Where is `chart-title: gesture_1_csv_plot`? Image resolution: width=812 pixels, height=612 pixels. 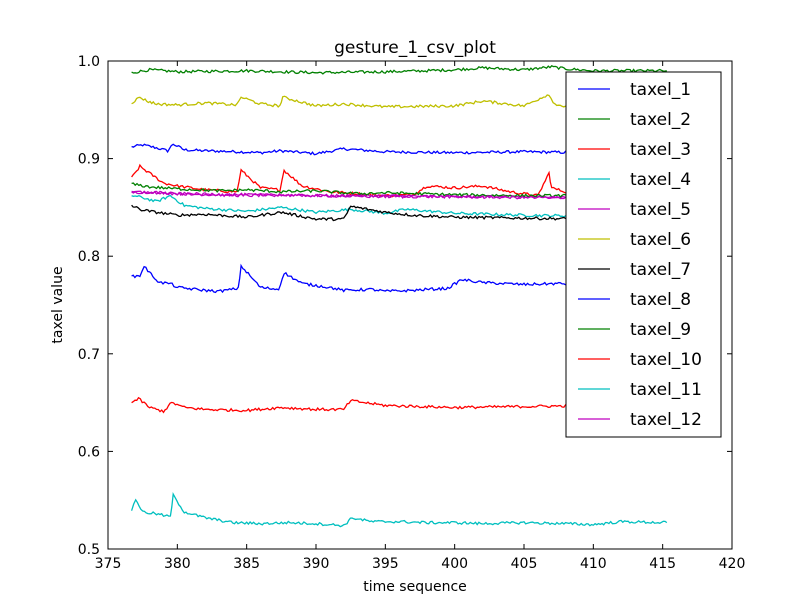
chart-title: gesture_1_csv_plot is located at coordinates (415, 48).